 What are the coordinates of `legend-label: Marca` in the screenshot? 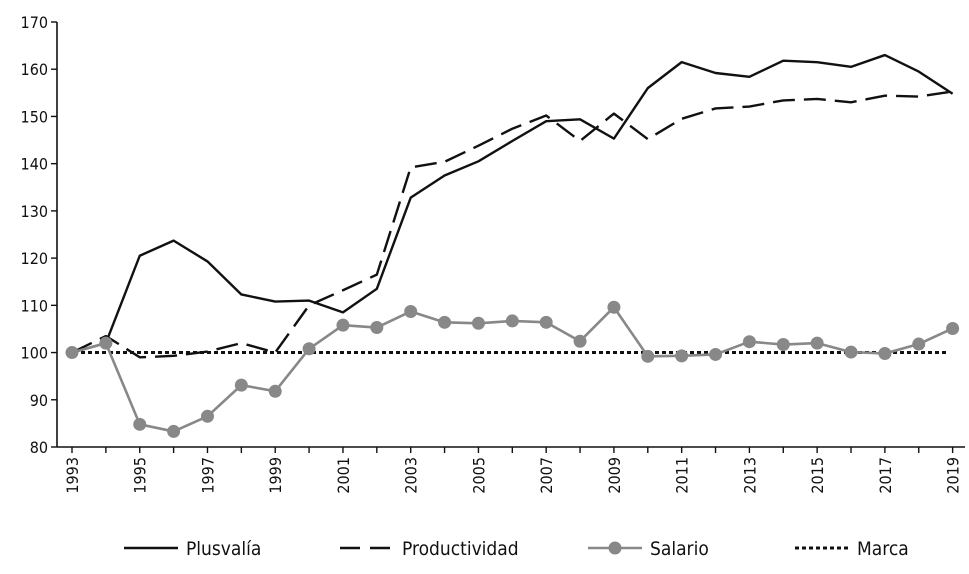 It's located at (883, 549).